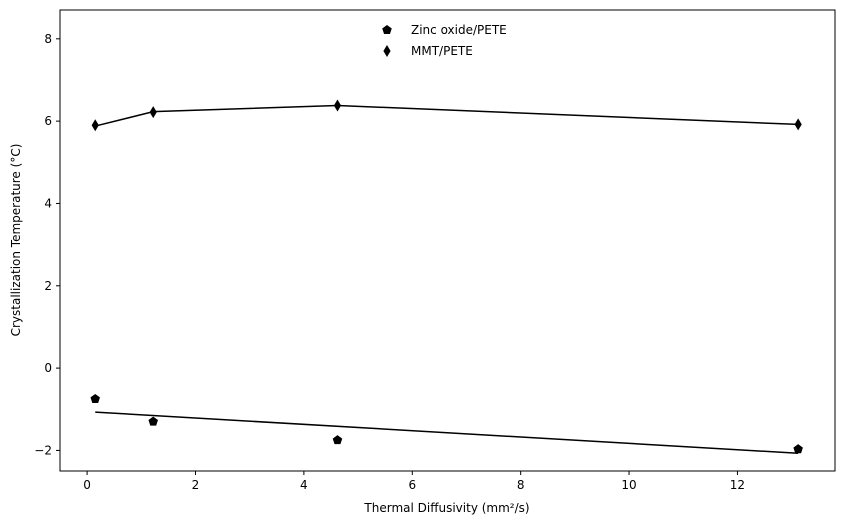  What do you see at coordinates (87, 485) in the screenshot?
I see `x-tick-label: 0` at bounding box center [87, 485].